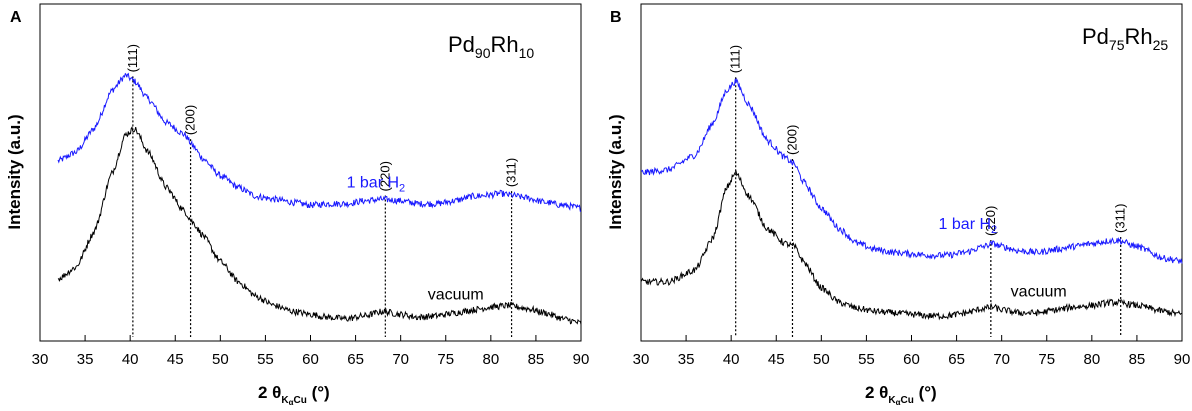 Image resolution: width=1192 pixels, height=411 pixels. What do you see at coordinates (483, 53) in the screenshot?
I see `sample-sub1-a: 90` at bounding box center [483, 53].